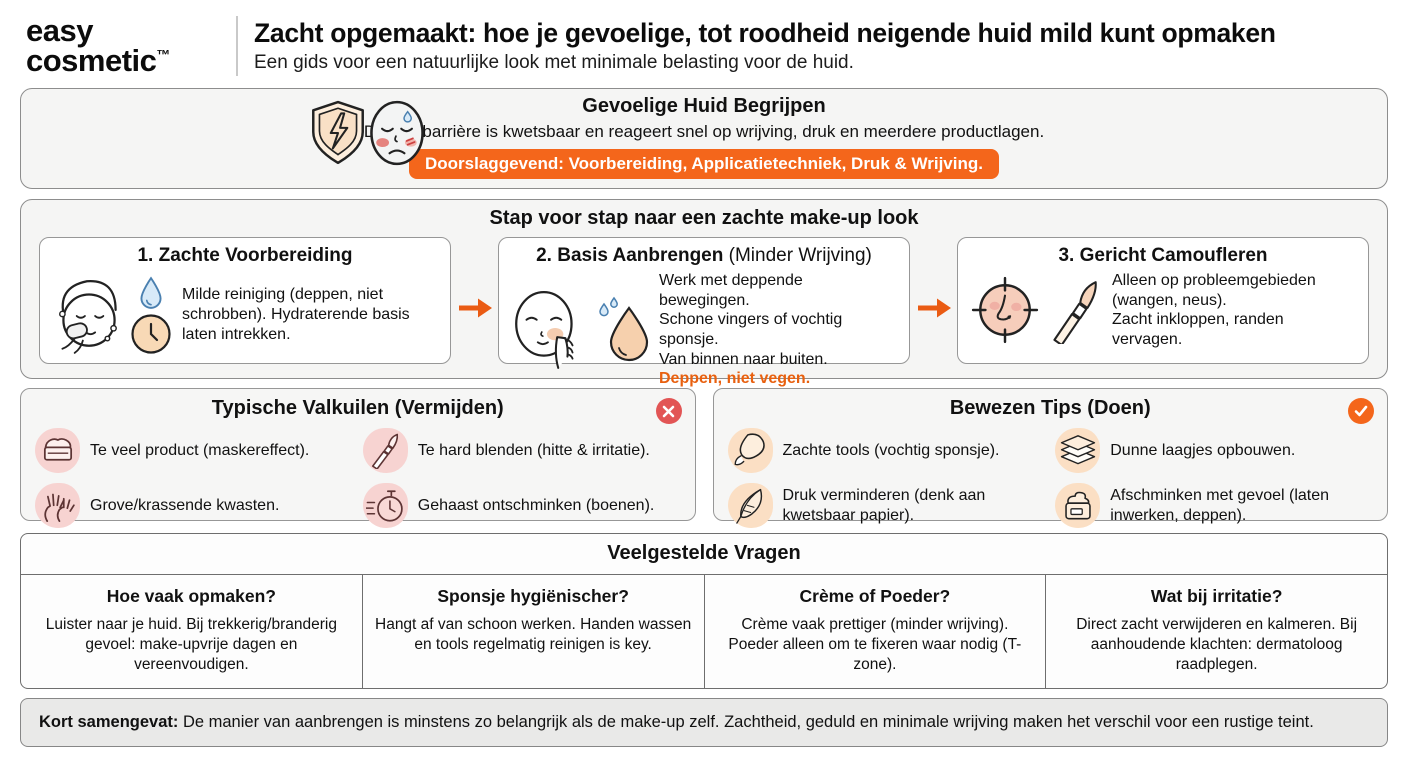 Image resolution: width=1408 pixels, height=768 pixels. Describe the element at coordinates (1203, 450) in the screenshot. I see `tip-text: Dunne laagjes opbouwen.` at that location.